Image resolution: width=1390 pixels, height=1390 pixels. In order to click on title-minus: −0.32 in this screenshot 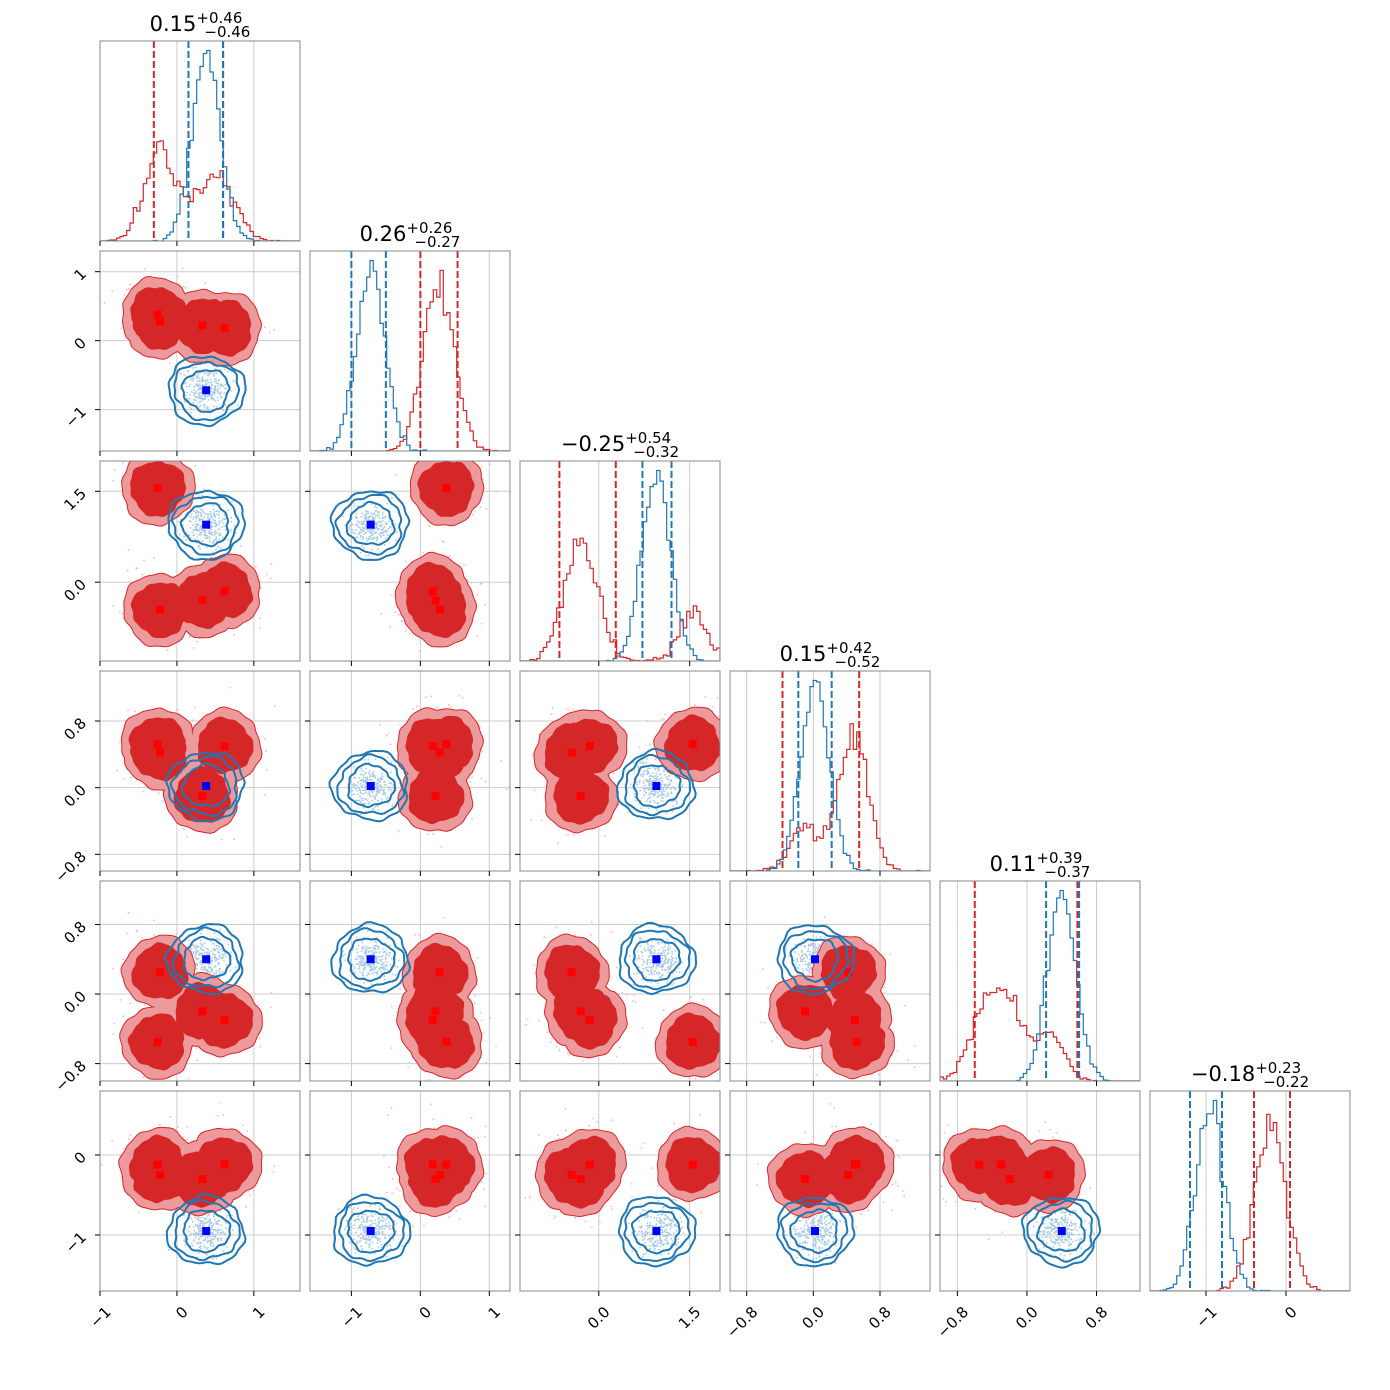, I will do `click(656, 452)`.